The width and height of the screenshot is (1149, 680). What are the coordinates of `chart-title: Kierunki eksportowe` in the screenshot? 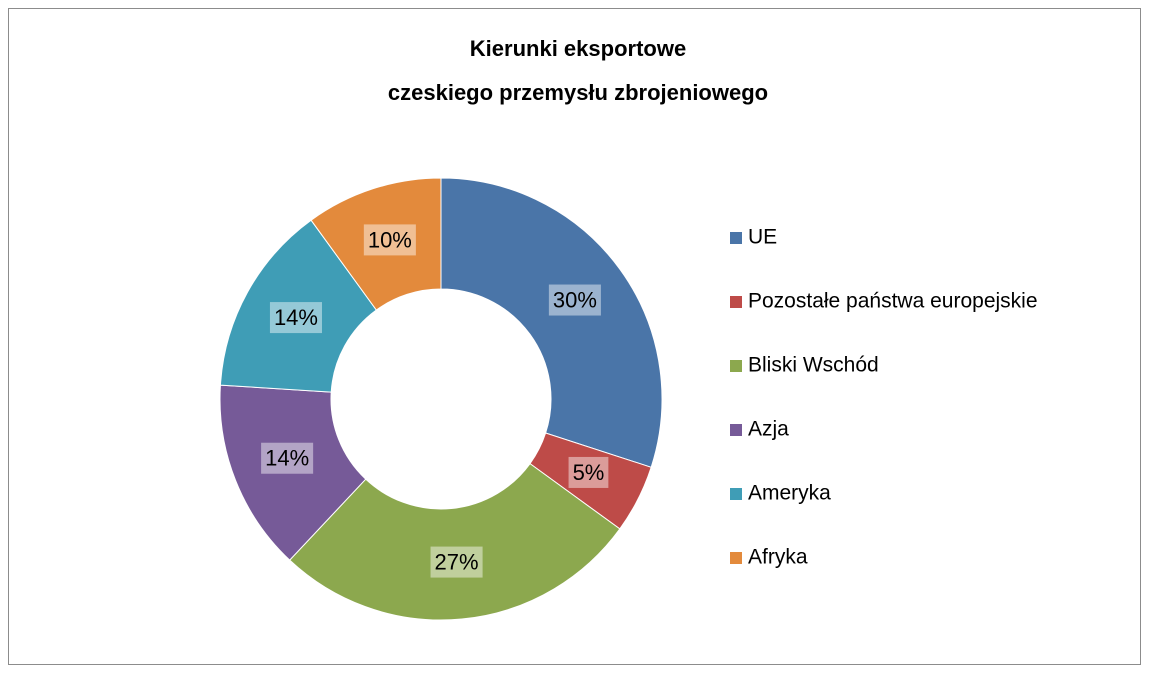 It's located at (578, 48).